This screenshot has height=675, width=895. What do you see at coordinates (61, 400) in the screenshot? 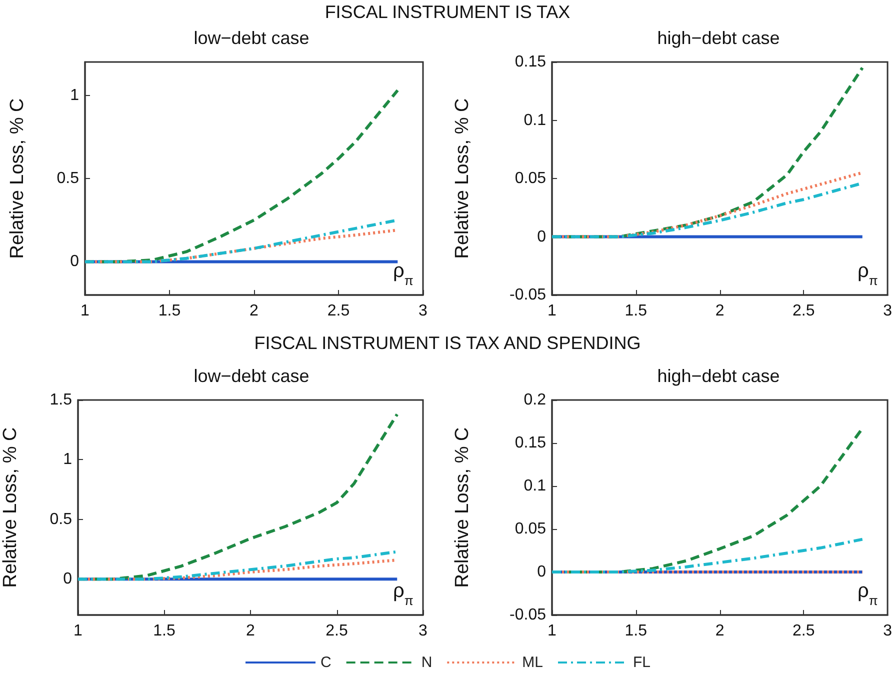
I see `y-tick-label: 1.5` at bounding box center [61, 400].